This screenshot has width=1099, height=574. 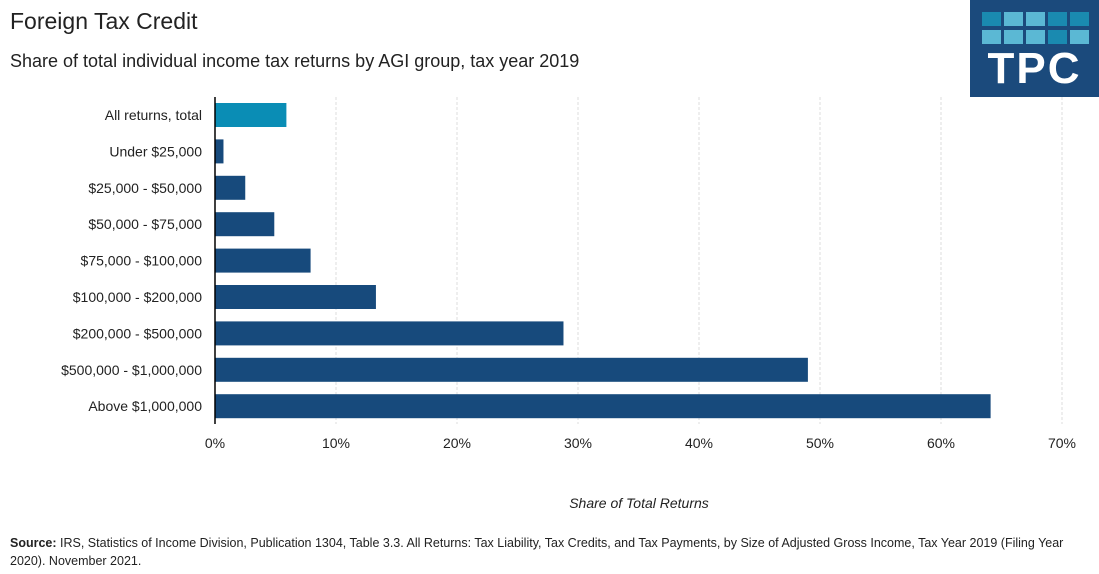 What do you see at coordinates (215, 443) in the screenshot?
I see `x-tick-label: 0%` at bounding box center [215, 443].